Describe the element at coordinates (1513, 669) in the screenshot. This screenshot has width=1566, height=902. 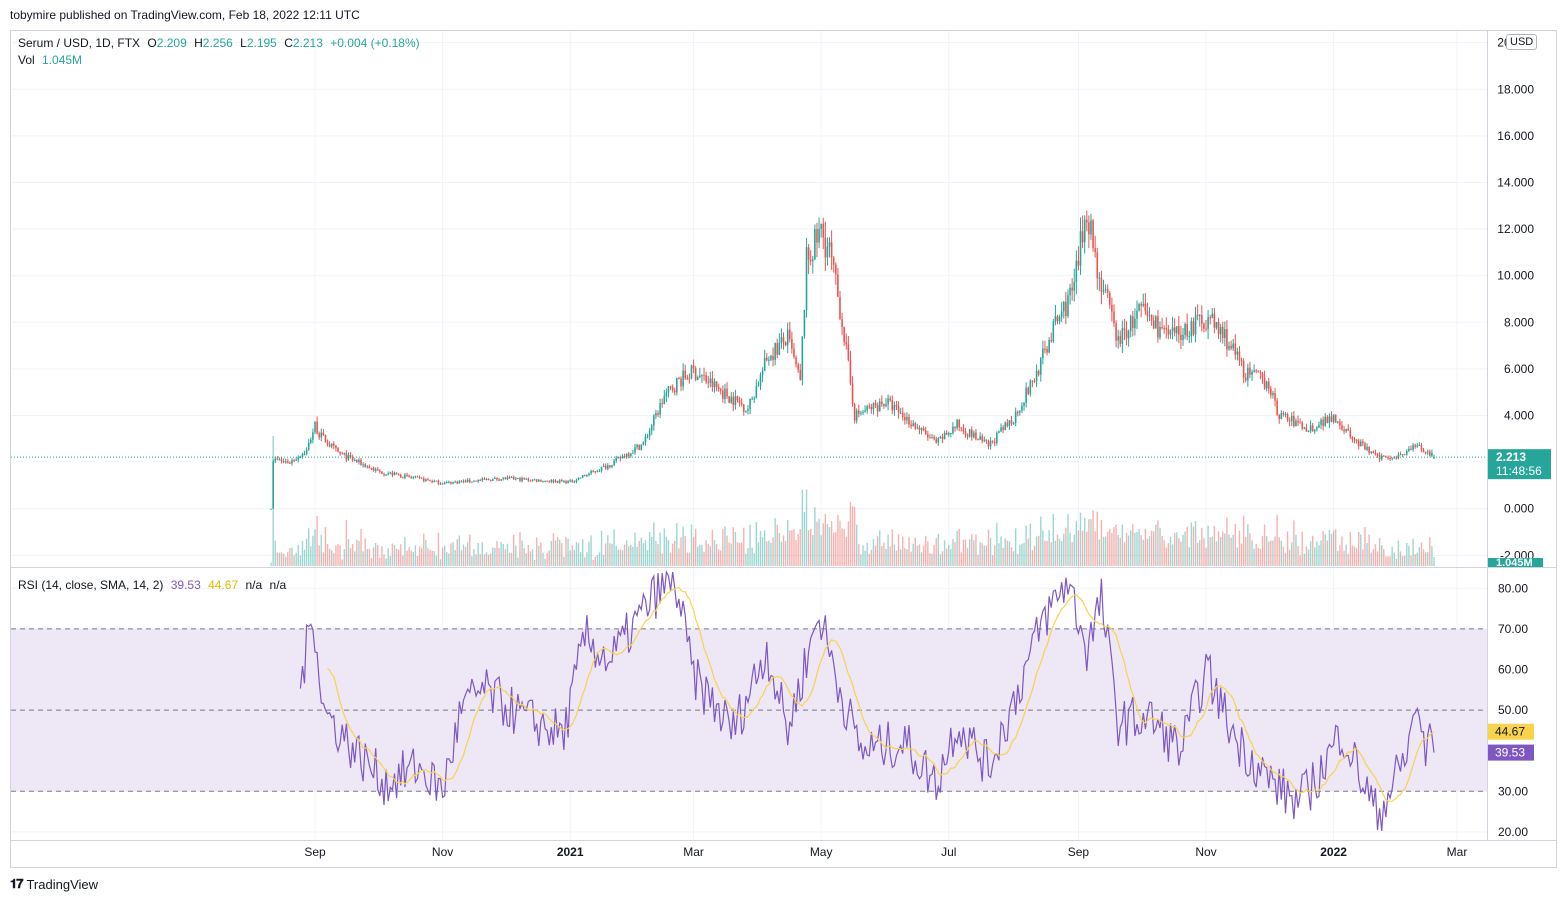
I see `rsi-tick-label: 60.00` at that location.